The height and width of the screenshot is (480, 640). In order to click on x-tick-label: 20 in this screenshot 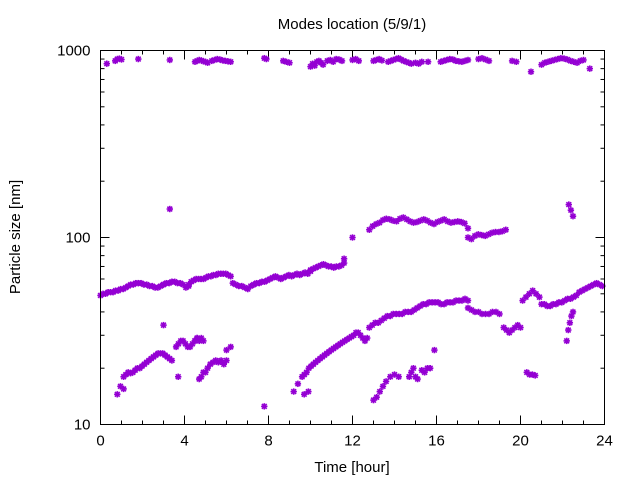, I will do `click(520, 441)`.